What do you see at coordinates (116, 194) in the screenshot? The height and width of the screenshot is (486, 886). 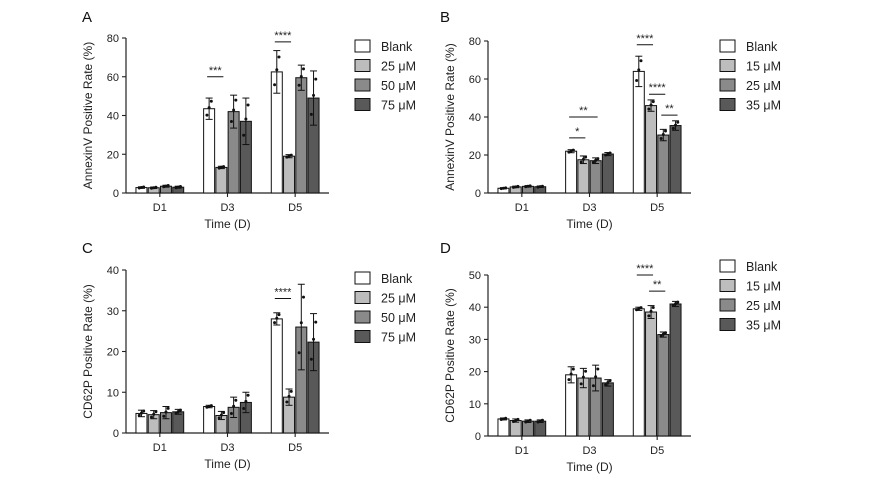 I see `y-tick-label: 0` at bounding box center [116, 194].